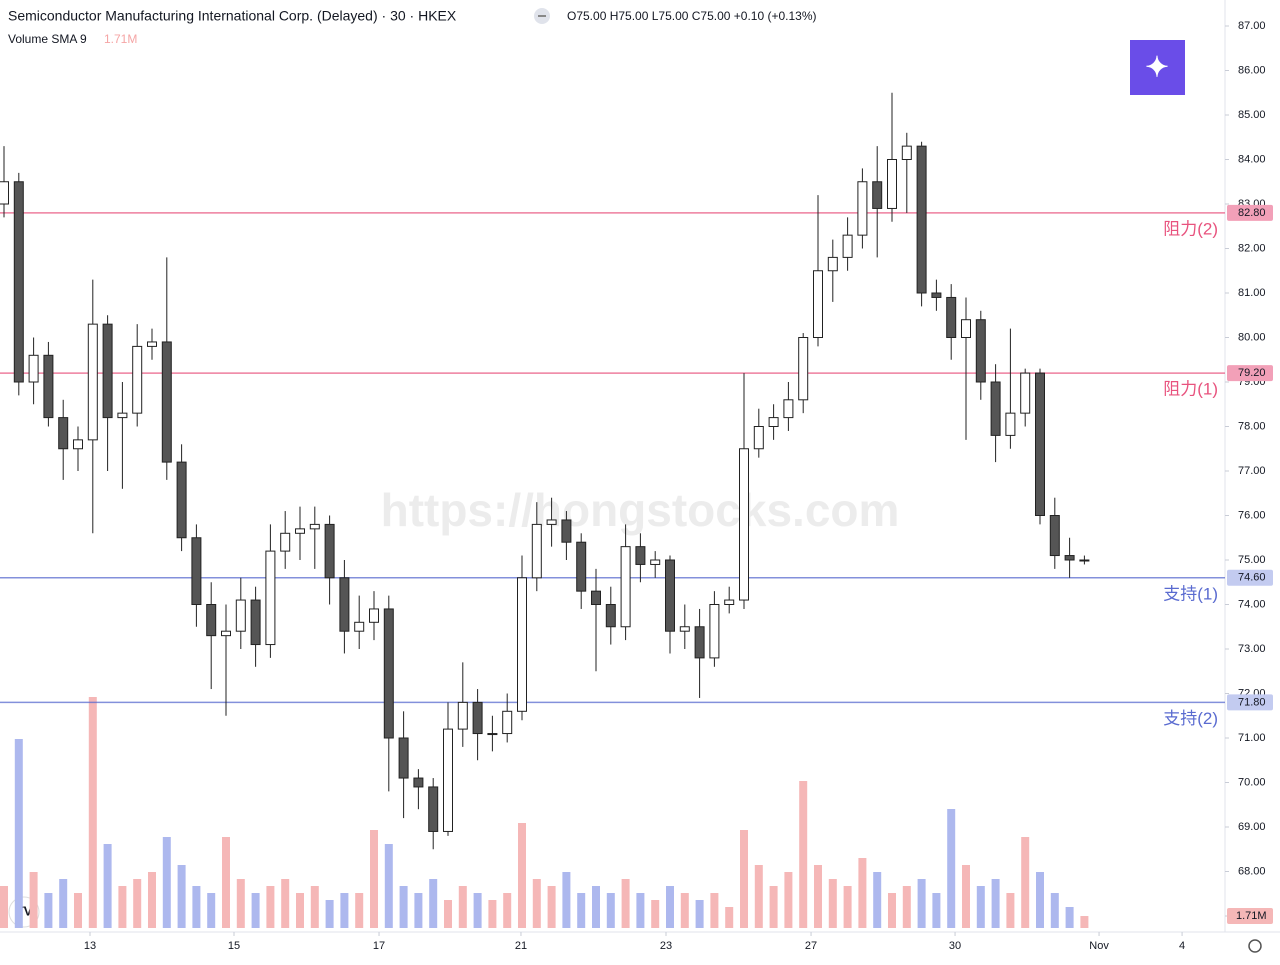 The image size is (1280, 965). Describe the element at coordinates (1252, 70) in the screenshot. I see `y-tick-label: 86.00` at that location.